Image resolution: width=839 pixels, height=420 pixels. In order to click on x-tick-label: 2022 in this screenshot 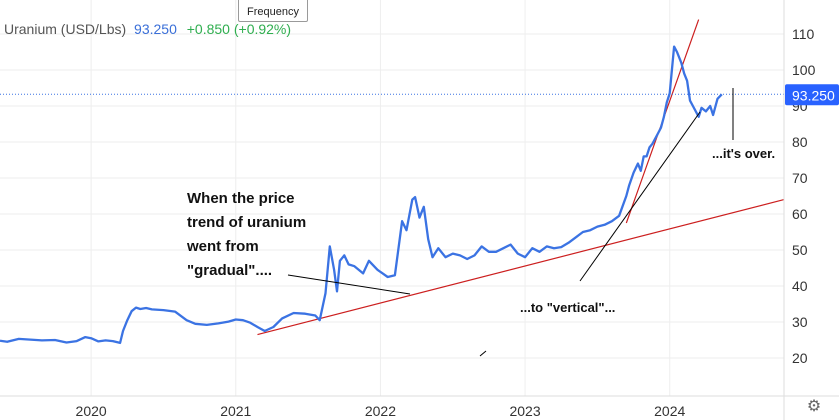, I will do `click(380, 411)`.